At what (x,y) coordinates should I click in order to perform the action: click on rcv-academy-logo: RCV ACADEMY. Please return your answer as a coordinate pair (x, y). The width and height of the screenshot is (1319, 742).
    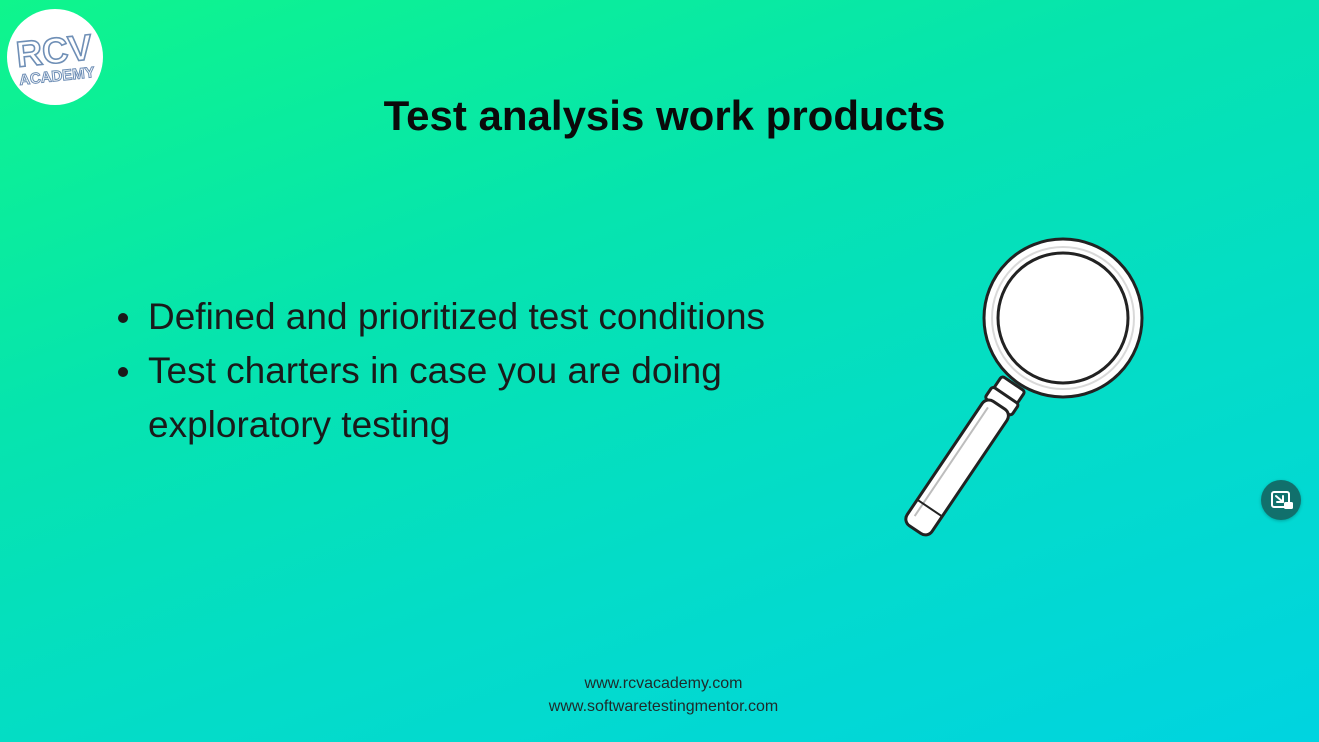
    Looking at the image, I should click on (55, 57).